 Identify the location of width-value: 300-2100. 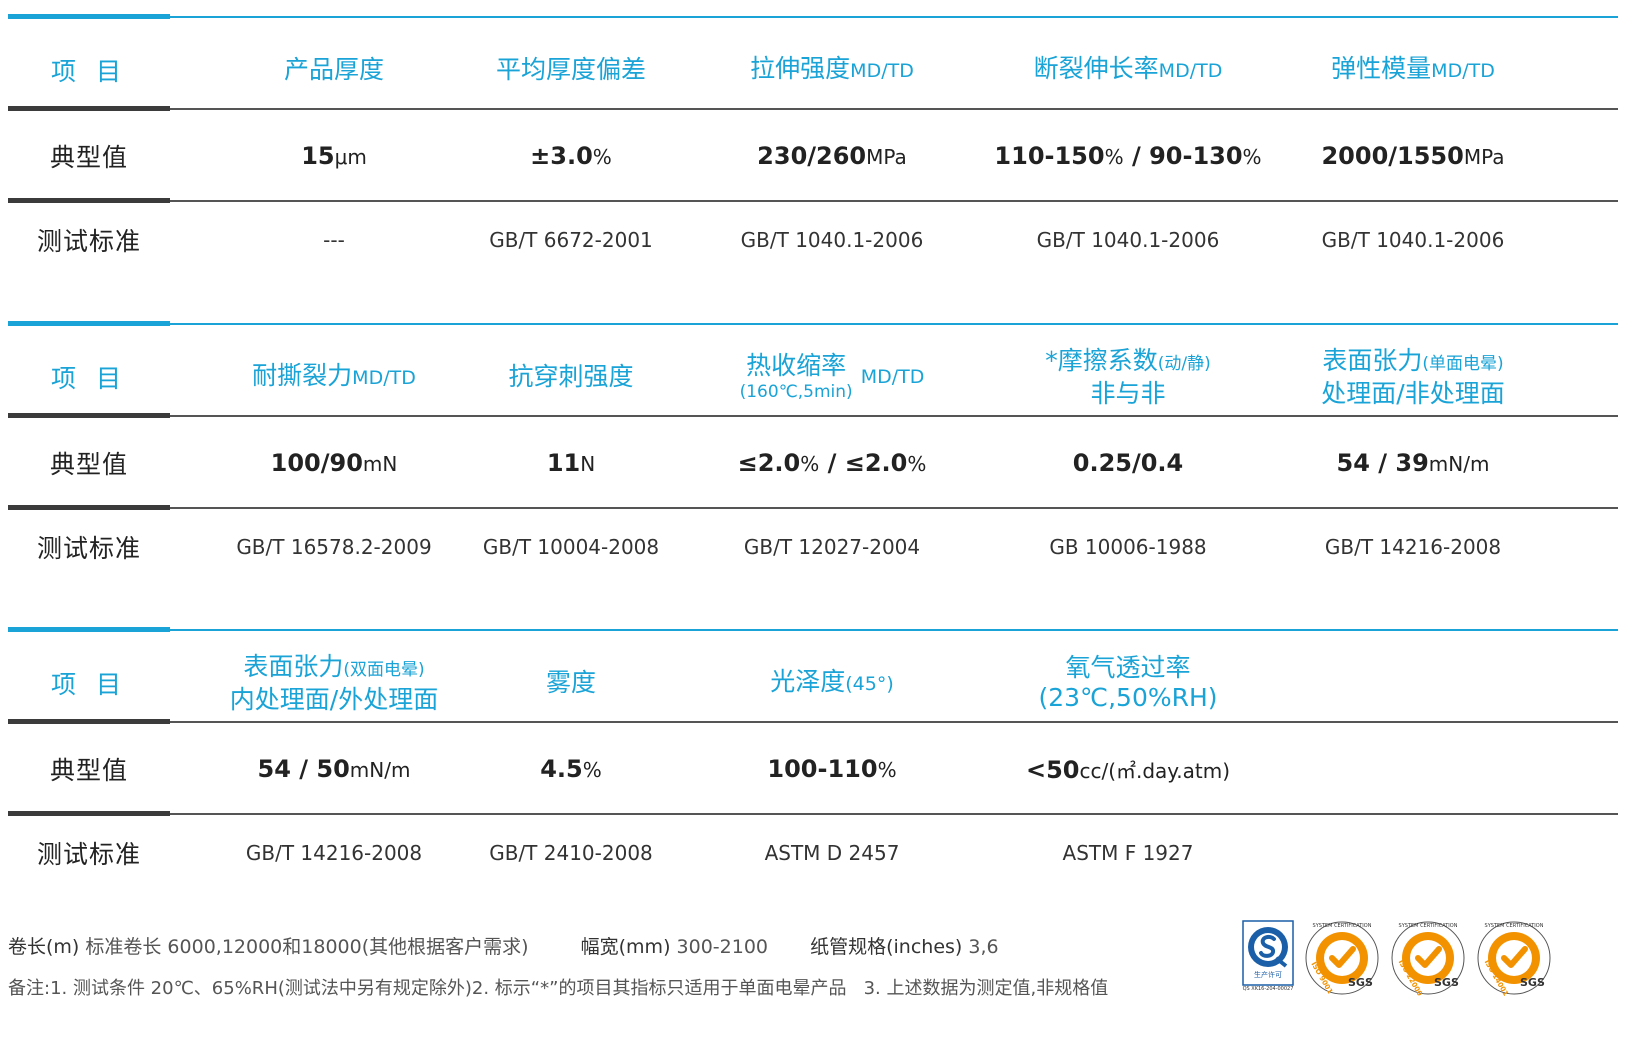
(722, 947).